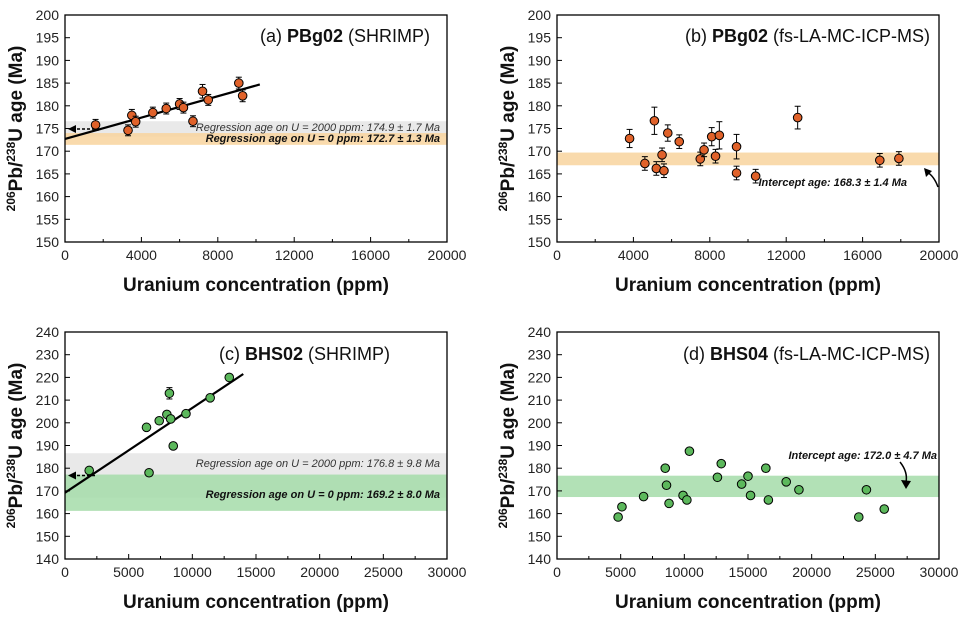  Describe the element at coordinates (48, 355) in the screenshot. I see `y-tick-label: 230` at that location.